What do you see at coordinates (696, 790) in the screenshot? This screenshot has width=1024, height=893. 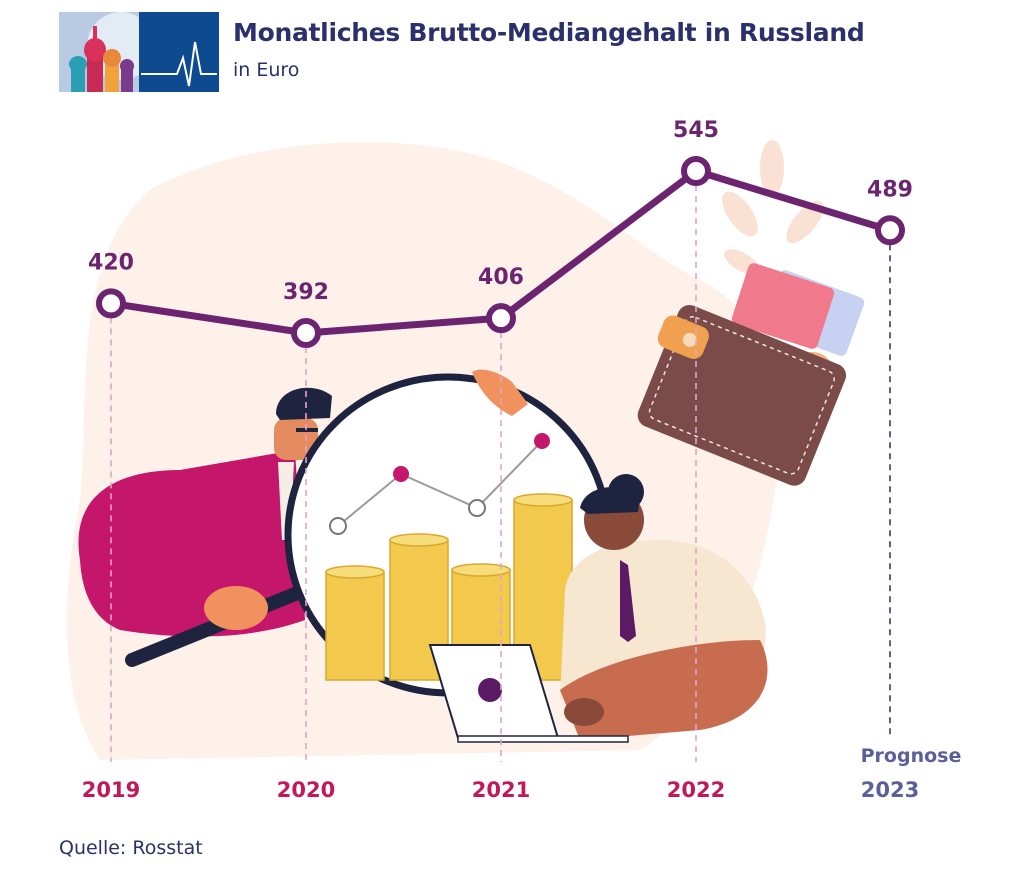 I see `x-tick-label: 2022` at bounding box center [696, 790].